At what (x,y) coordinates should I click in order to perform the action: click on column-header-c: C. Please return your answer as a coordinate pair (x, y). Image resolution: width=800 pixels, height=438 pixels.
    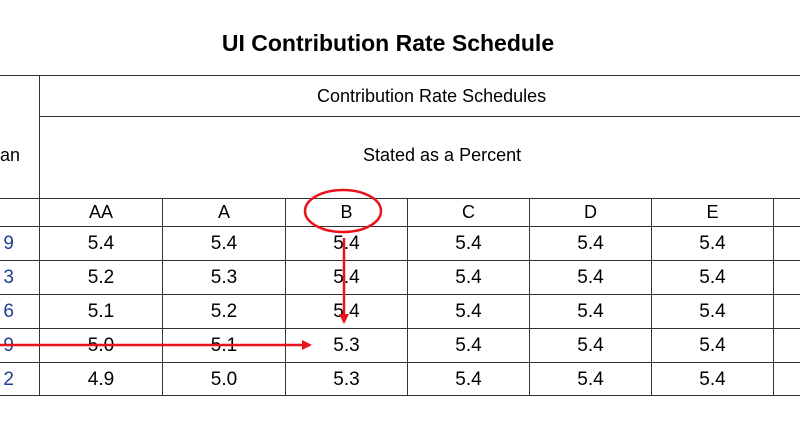
    Looking at the image, I should click on (468, 212).